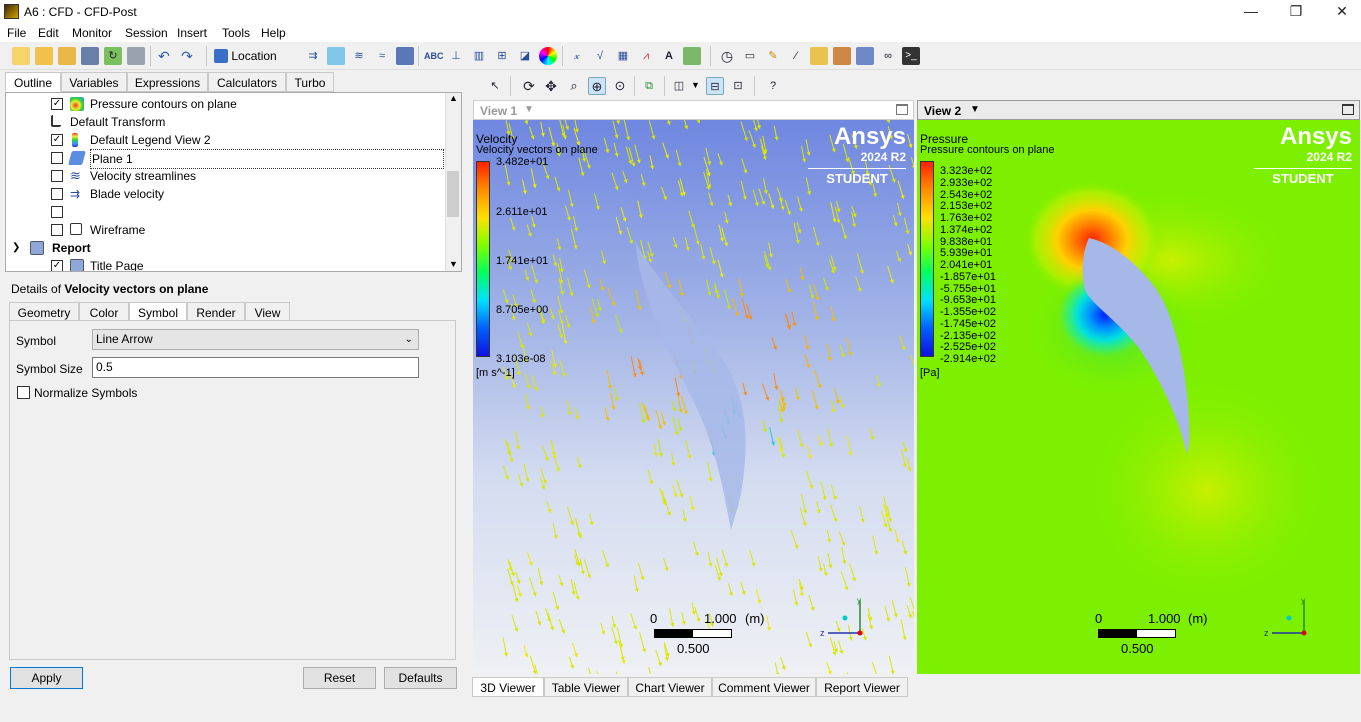 Image resolution: width=1361 pixels, height=722 pixels. I want to click on tab-turbo: Turbo, so click(310, 82).